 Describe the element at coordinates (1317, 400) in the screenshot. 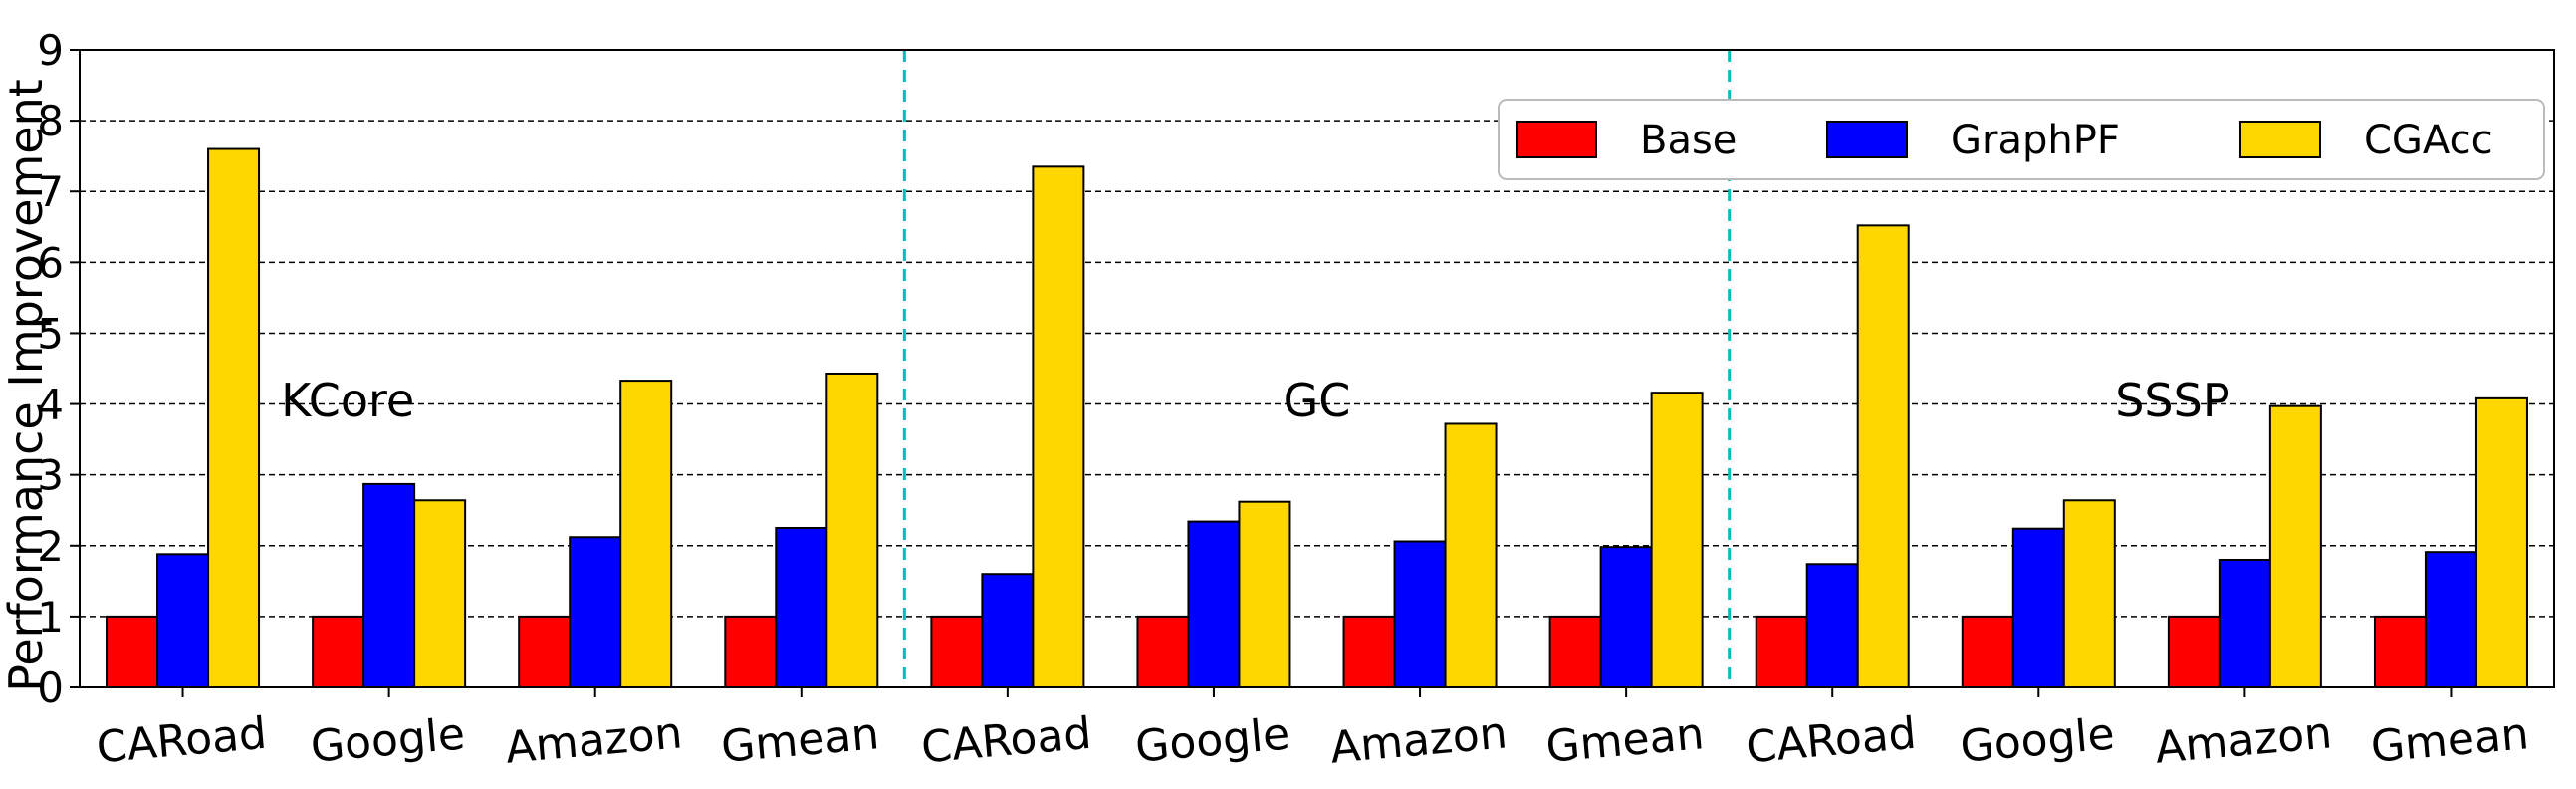

I see `group-label: GC` at that location.